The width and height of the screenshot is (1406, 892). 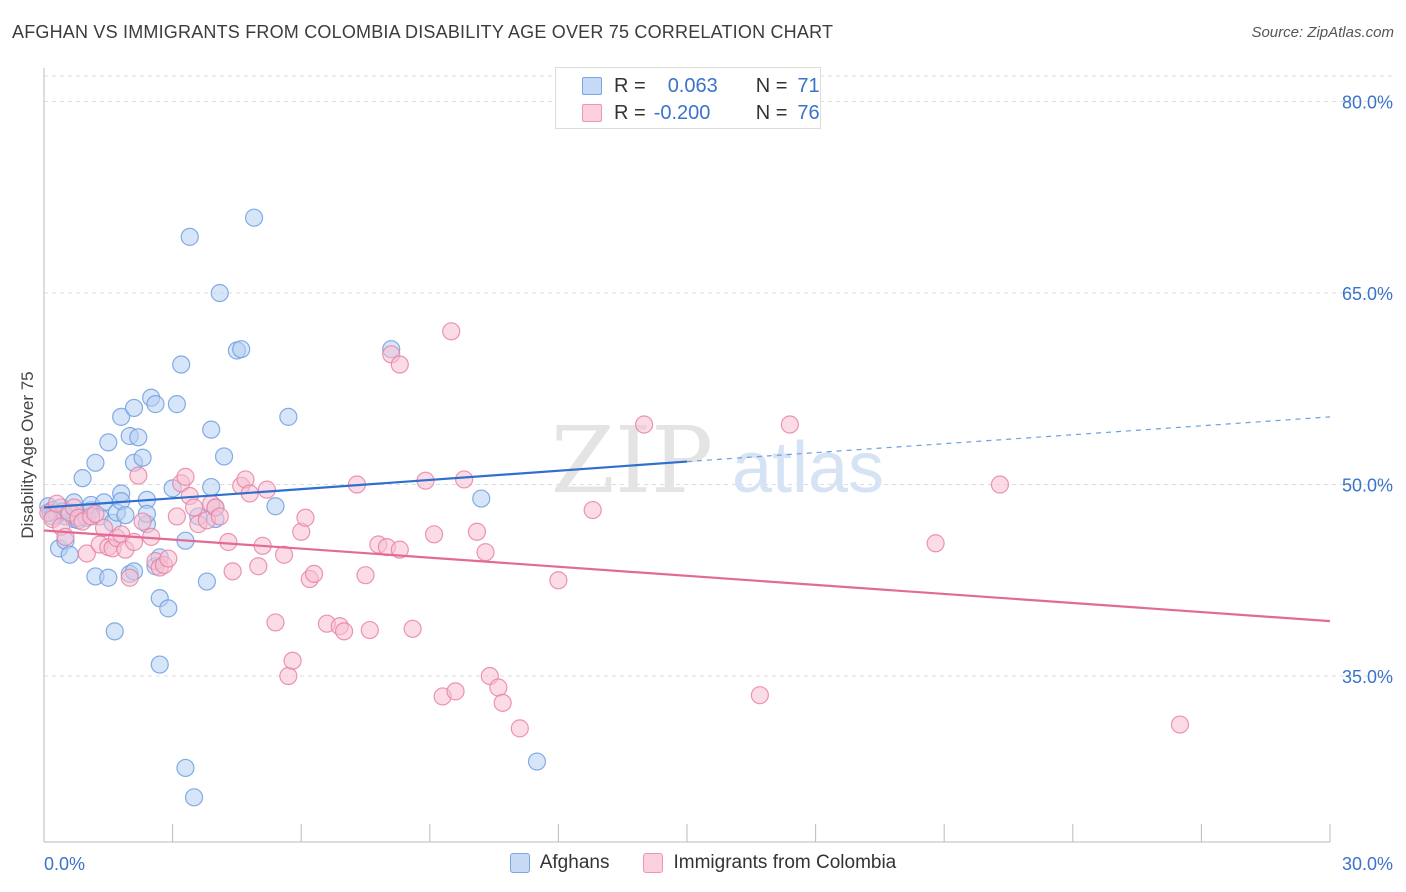 I want to click on watermark: ZIP atlas, so click(x=717, y=460).